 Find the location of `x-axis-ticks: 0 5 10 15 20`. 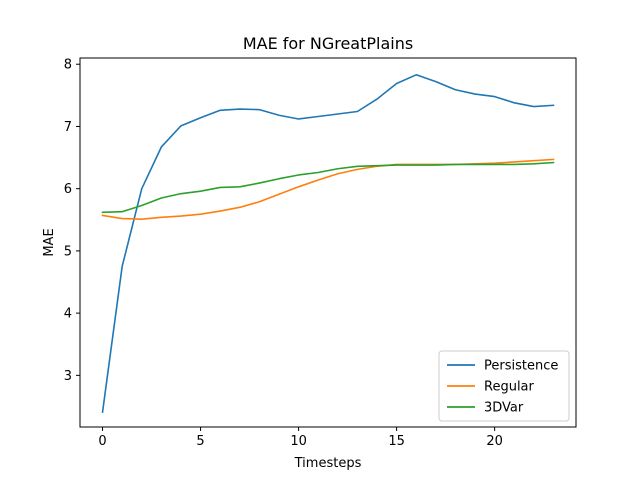

x-axis-ticks: 0 5 10 15 20 is located at coordinates (300, 438).